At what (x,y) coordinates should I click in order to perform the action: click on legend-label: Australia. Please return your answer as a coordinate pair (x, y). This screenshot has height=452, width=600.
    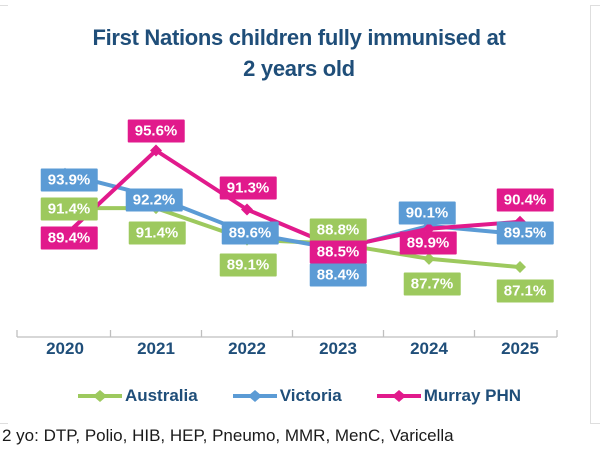
    Looking at the image, I should click on (161, 395).